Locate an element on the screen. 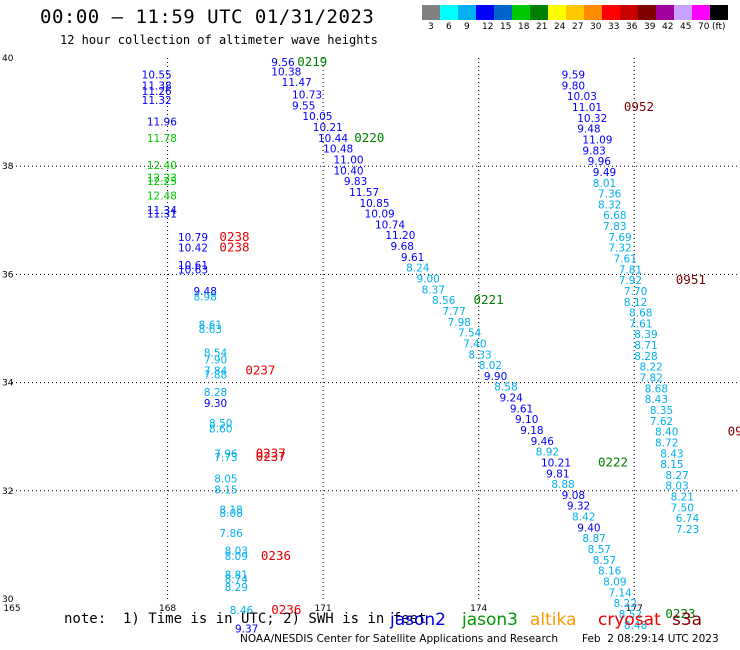 The height and width of the screenshot is (650, 740). wave-height-point: 11.47 is located at coordinates (297, 83).